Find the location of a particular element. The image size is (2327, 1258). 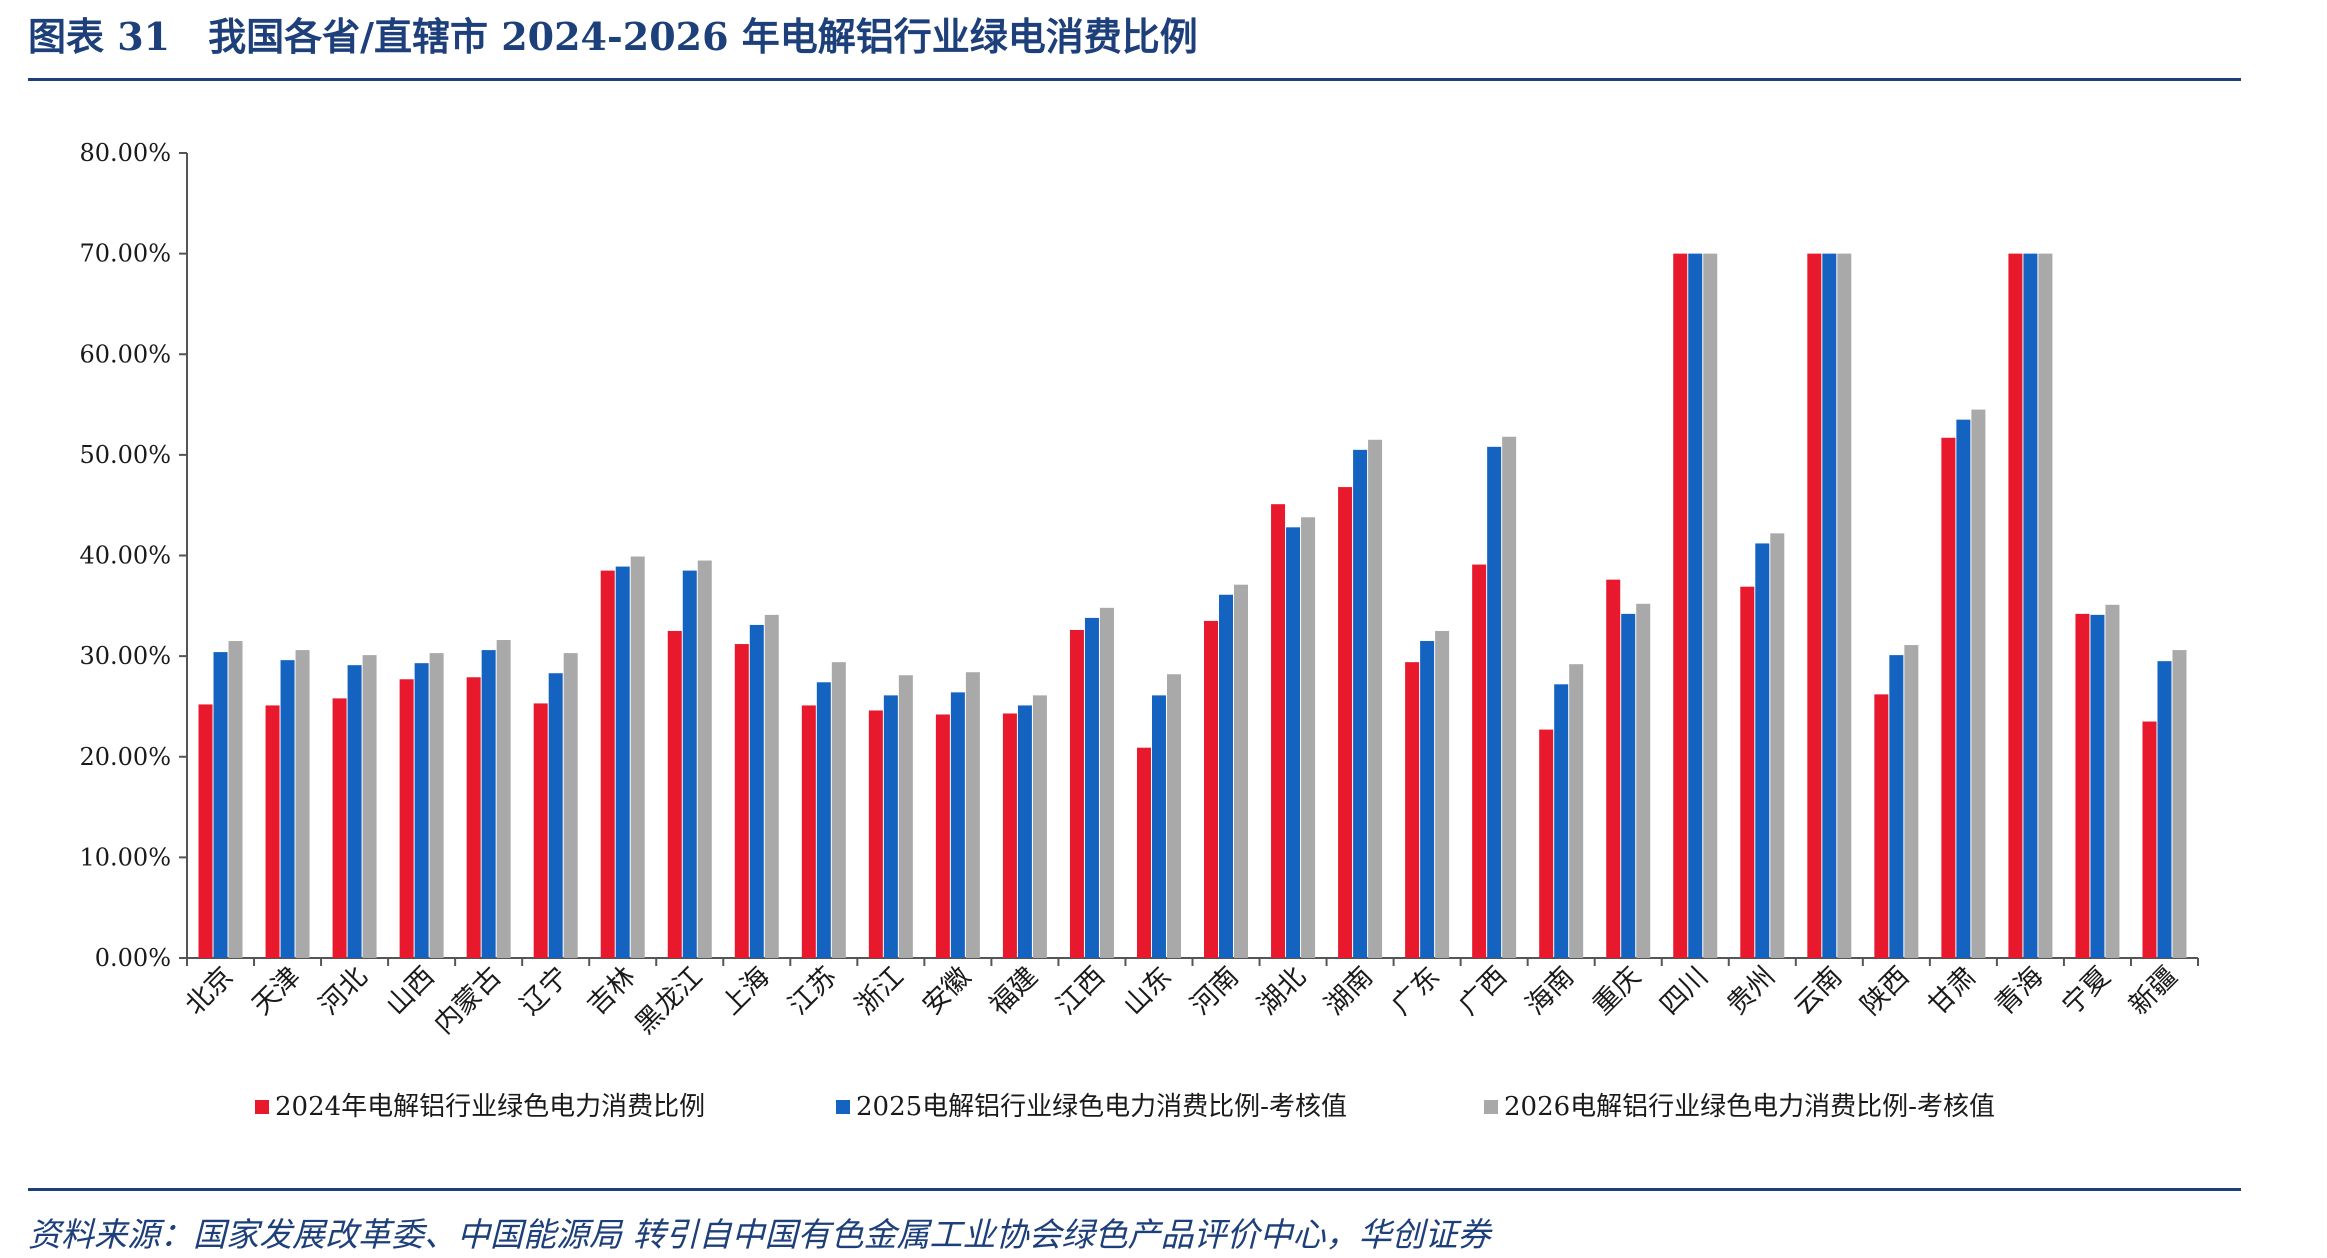

x-category-label: 青海 is located at coordinates (2019, 991).